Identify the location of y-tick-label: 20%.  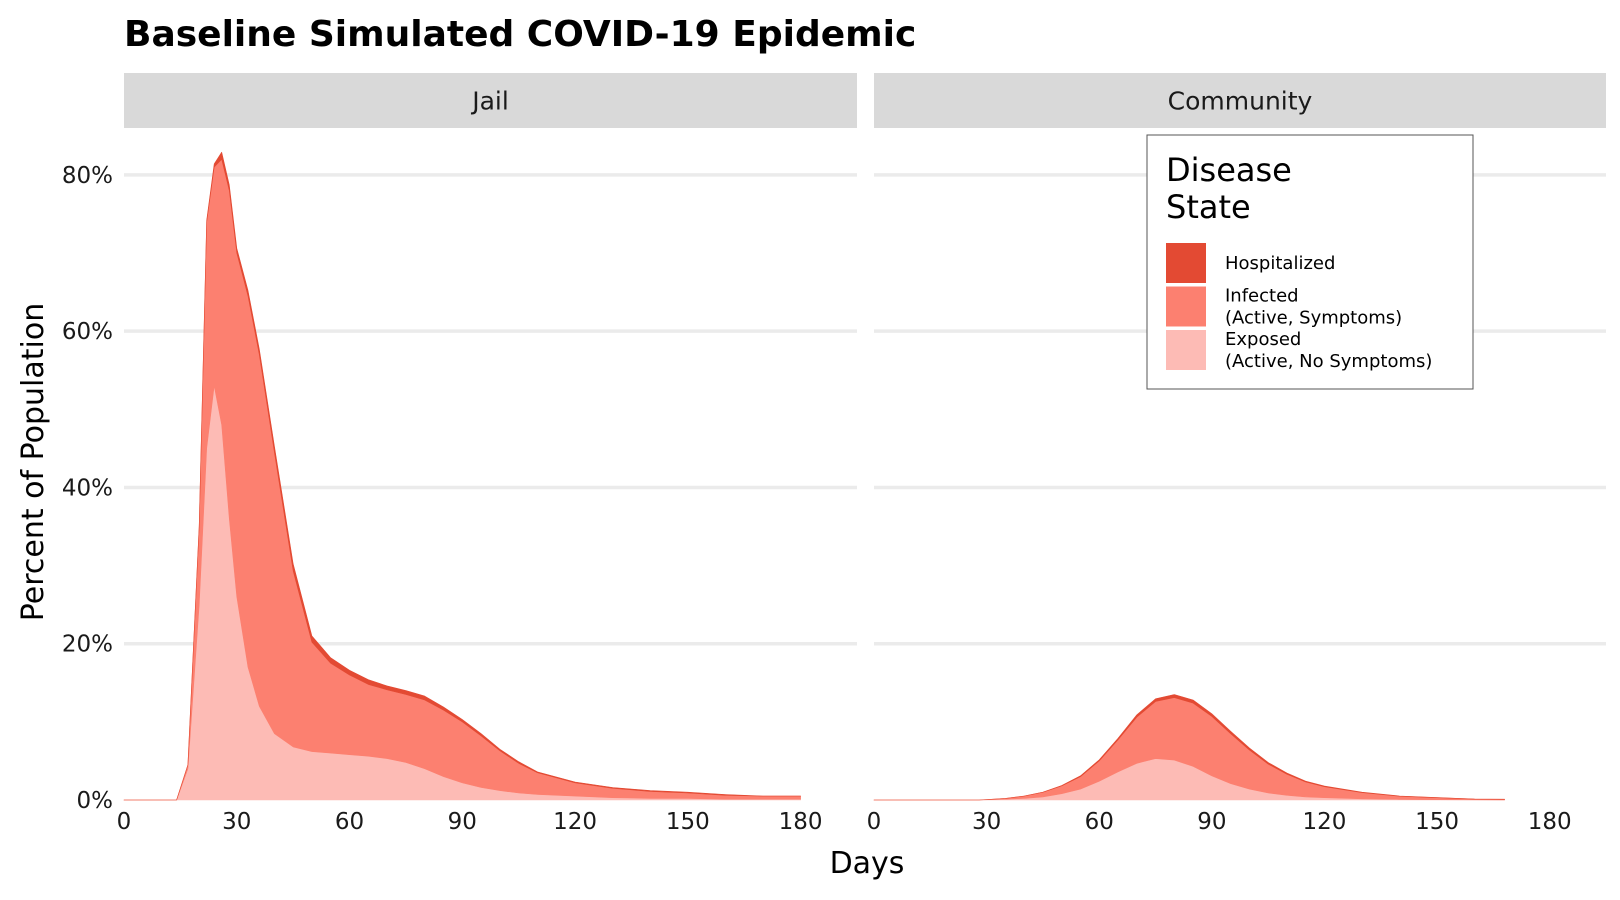
(87, 645).